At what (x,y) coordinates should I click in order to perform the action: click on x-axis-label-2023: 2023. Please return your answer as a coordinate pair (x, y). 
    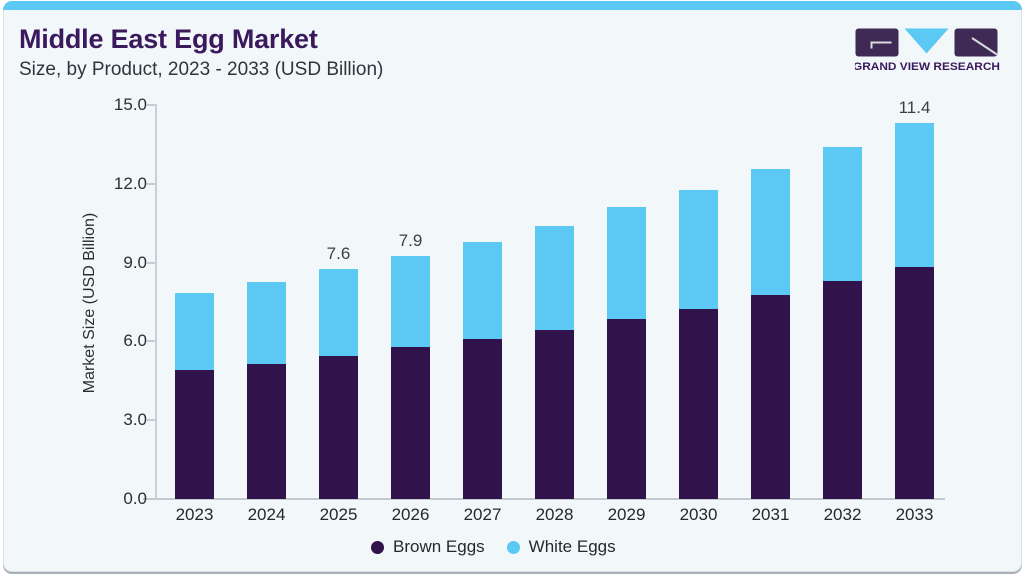
    Looking at the image, I should click on (194, 514).